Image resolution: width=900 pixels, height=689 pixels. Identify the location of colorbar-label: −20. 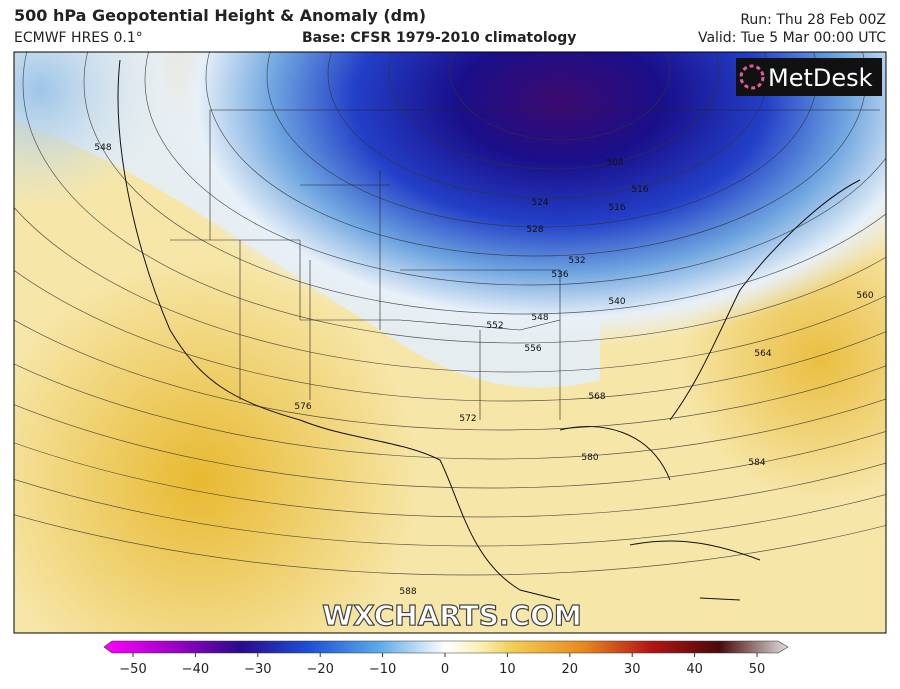
(319, 669).